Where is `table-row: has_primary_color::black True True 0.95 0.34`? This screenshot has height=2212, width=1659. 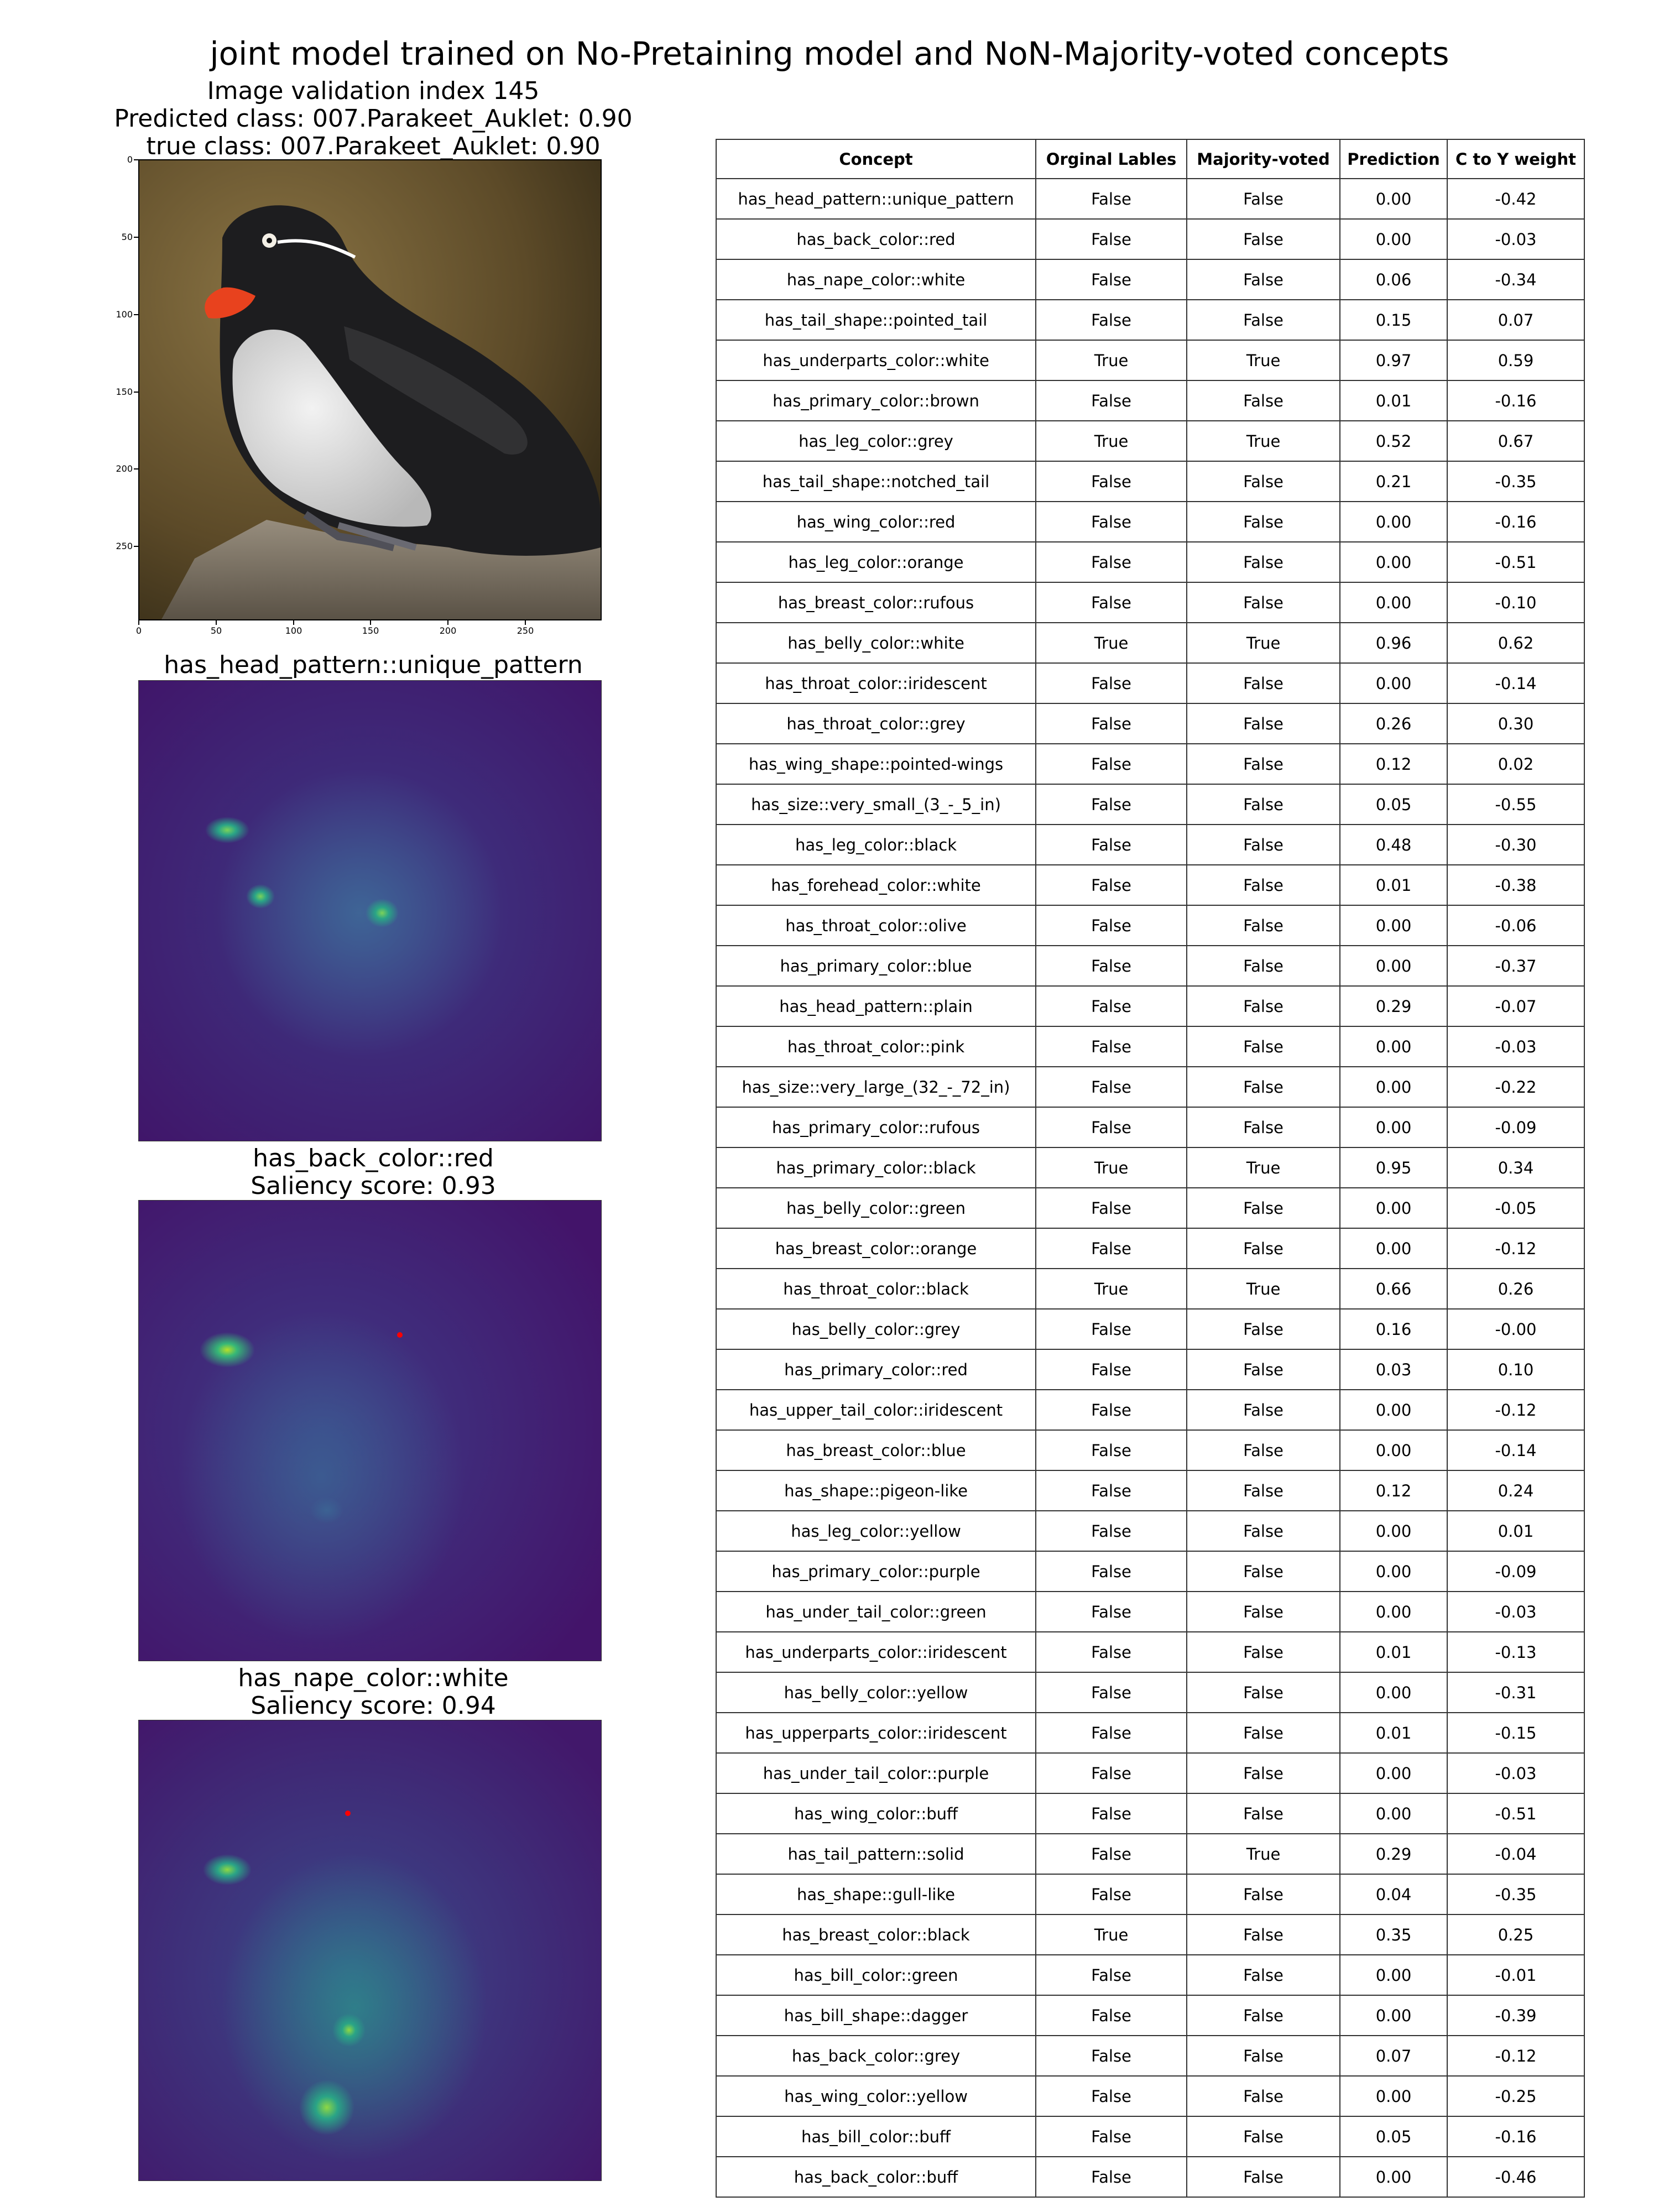
table-row: has_primary_color::black True True 0.95 0.34 is located at coordinates (1151, 1168).